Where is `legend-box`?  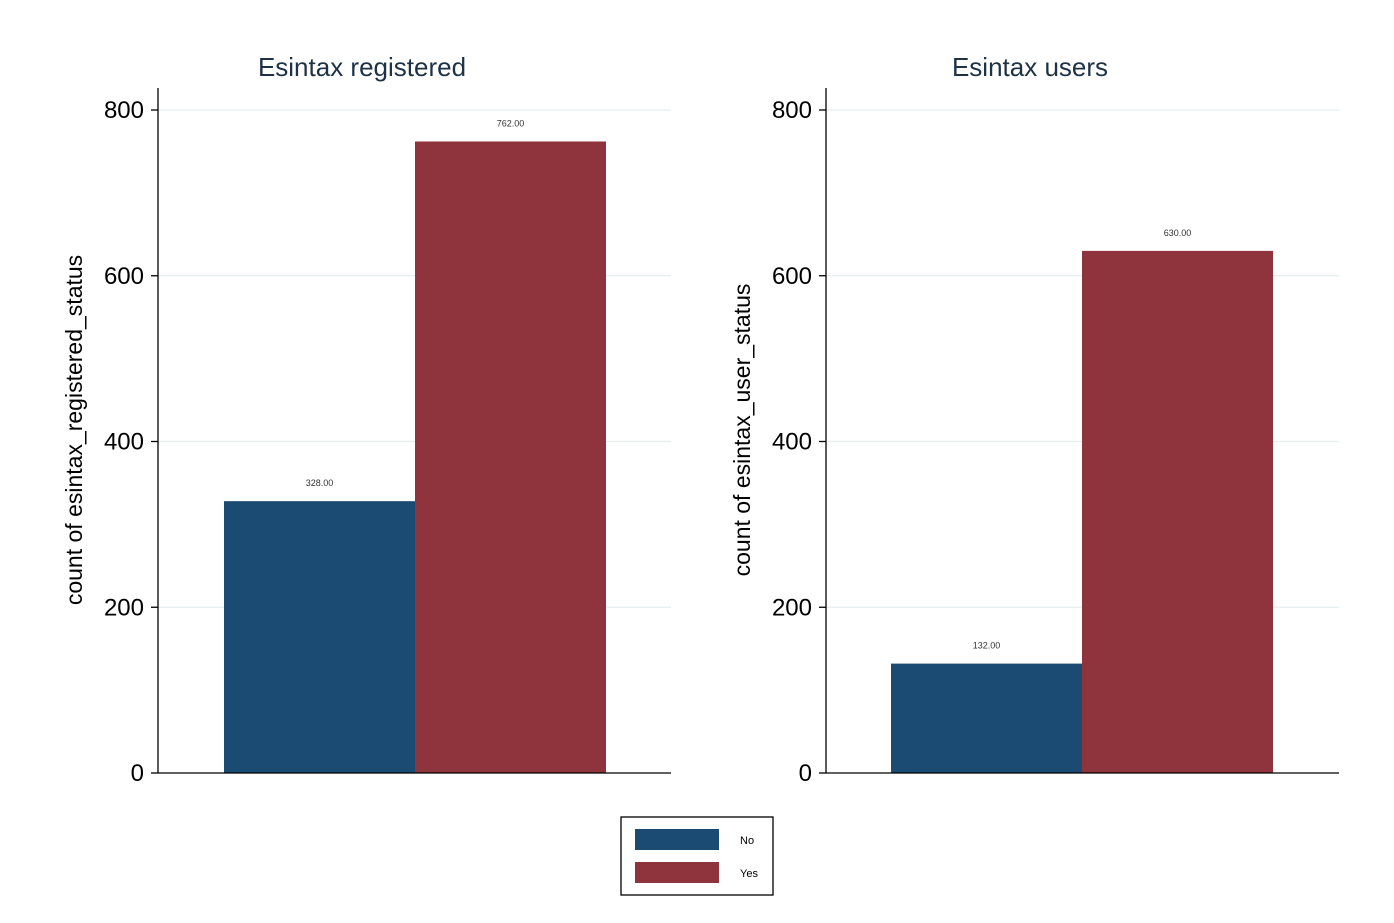 legend-box is located at coordinates (697, 856).